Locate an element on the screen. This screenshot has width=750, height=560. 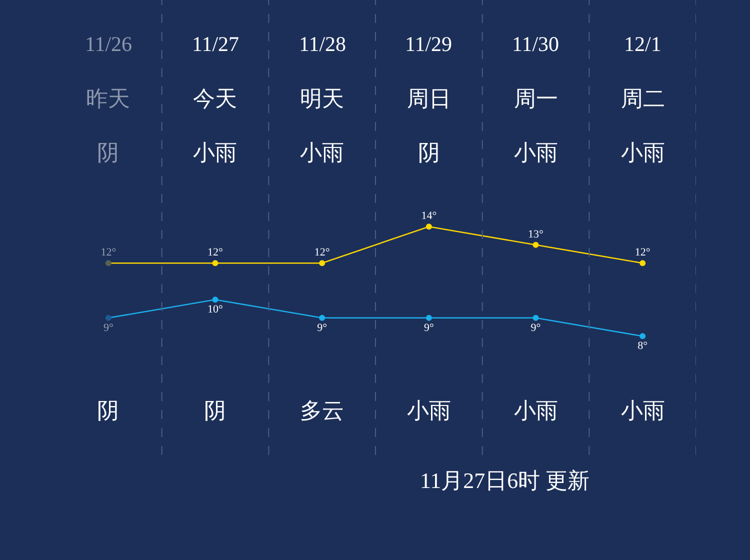
data-label: 14° is located at coordinates (429, 216).